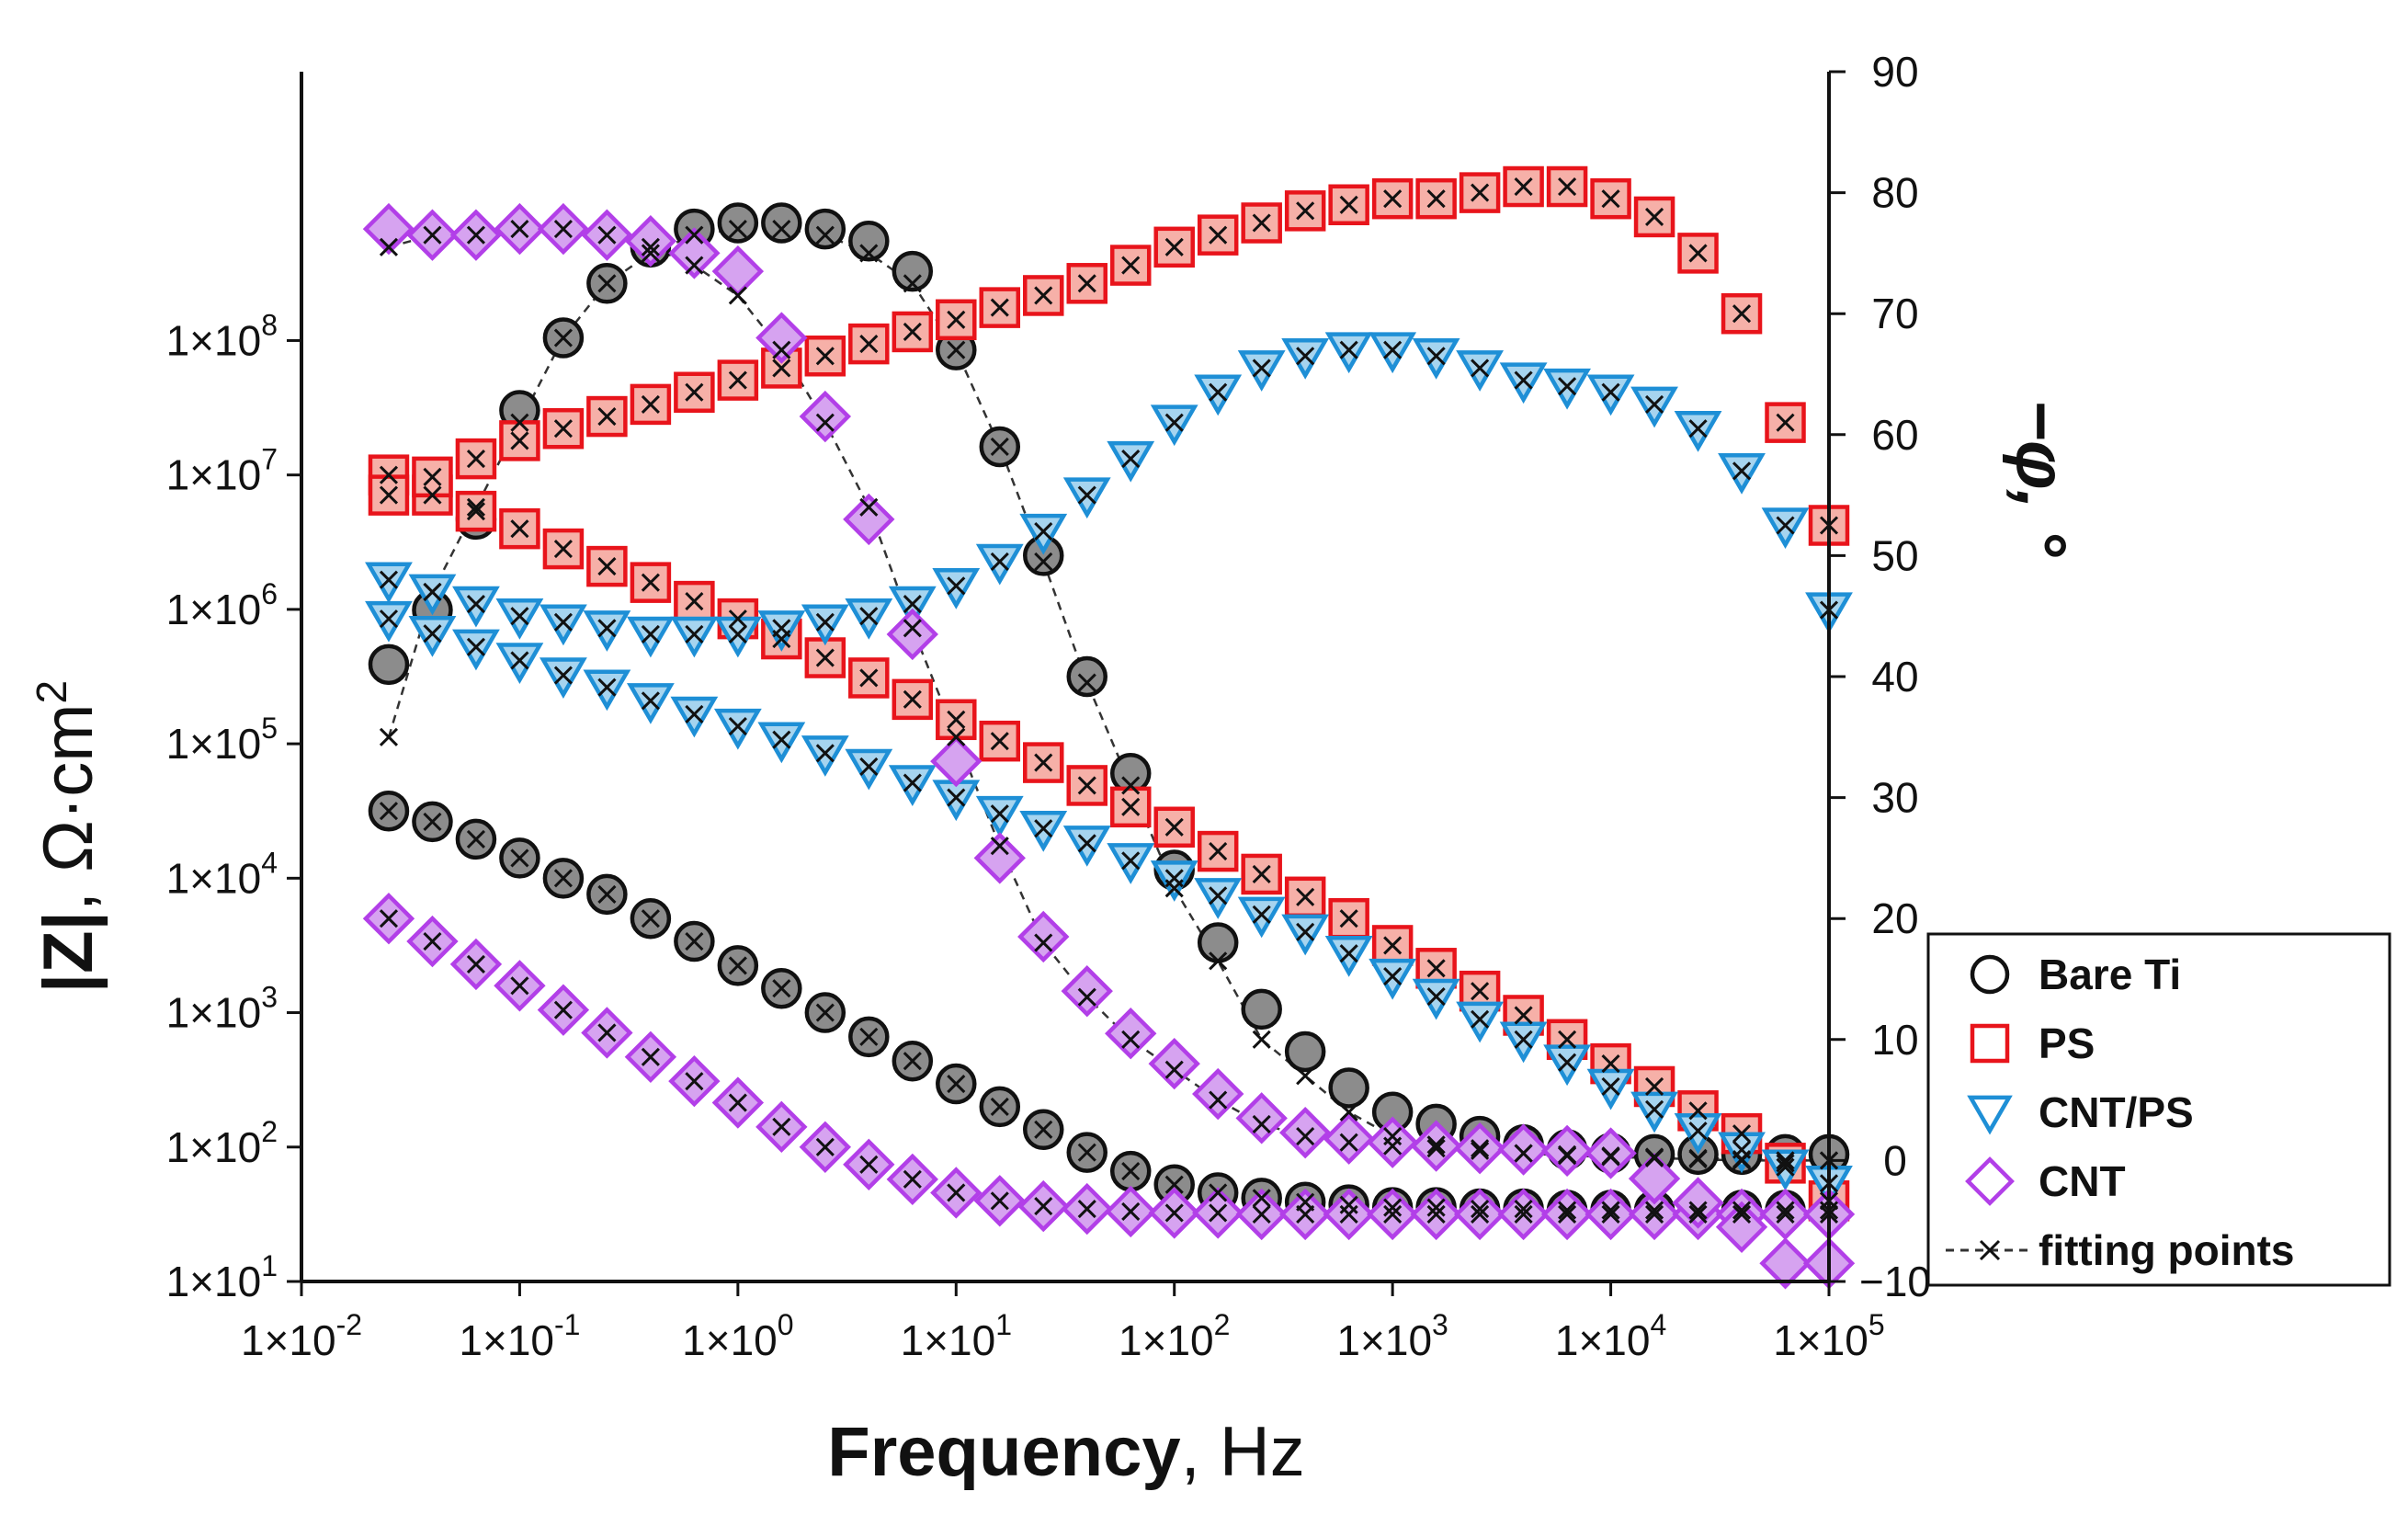  I want to click on x-tick-label: 1×10², so click(1174, 1336).